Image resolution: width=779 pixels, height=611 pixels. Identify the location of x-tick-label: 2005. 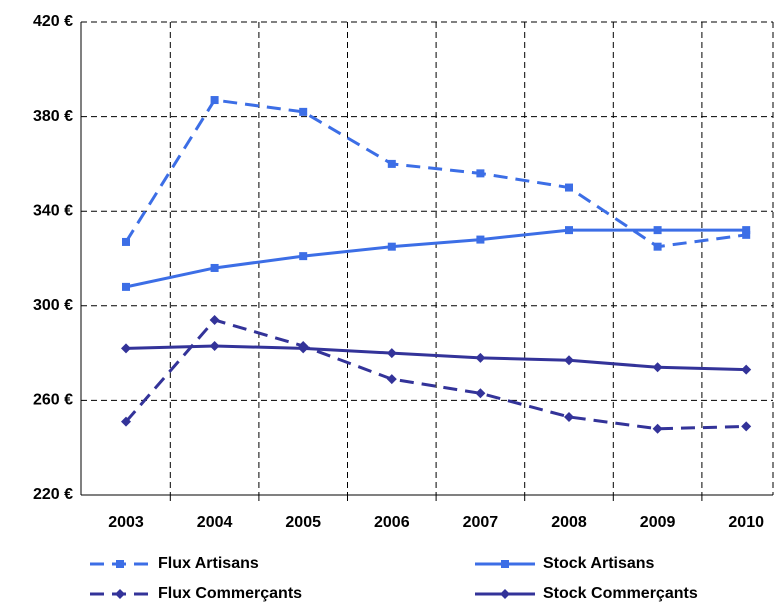
(303, 522).